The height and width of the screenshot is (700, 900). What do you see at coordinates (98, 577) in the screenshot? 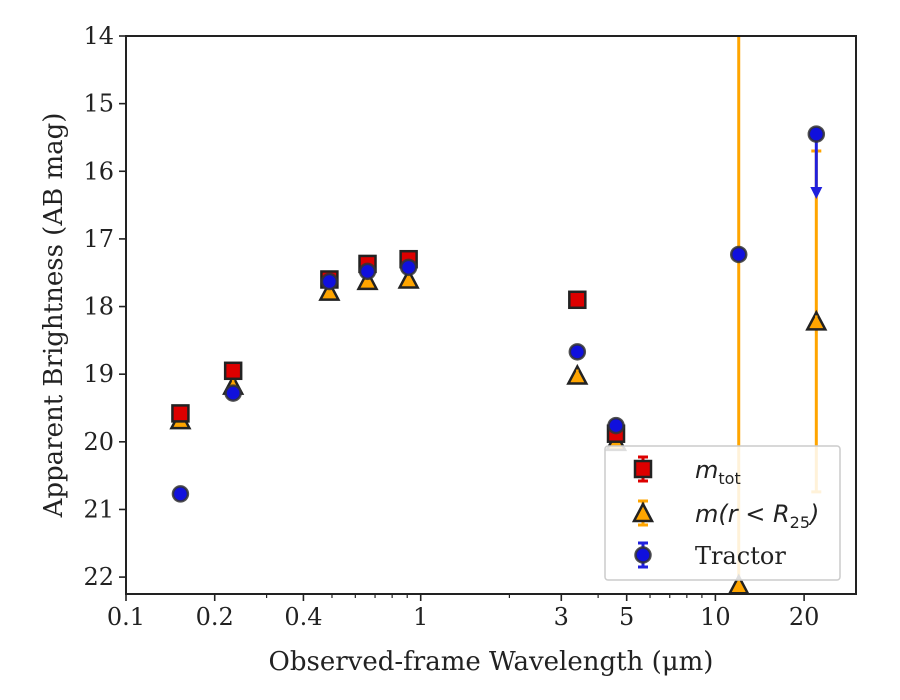
I see `y-tick-label: 22` at bounding box center [98, 577].